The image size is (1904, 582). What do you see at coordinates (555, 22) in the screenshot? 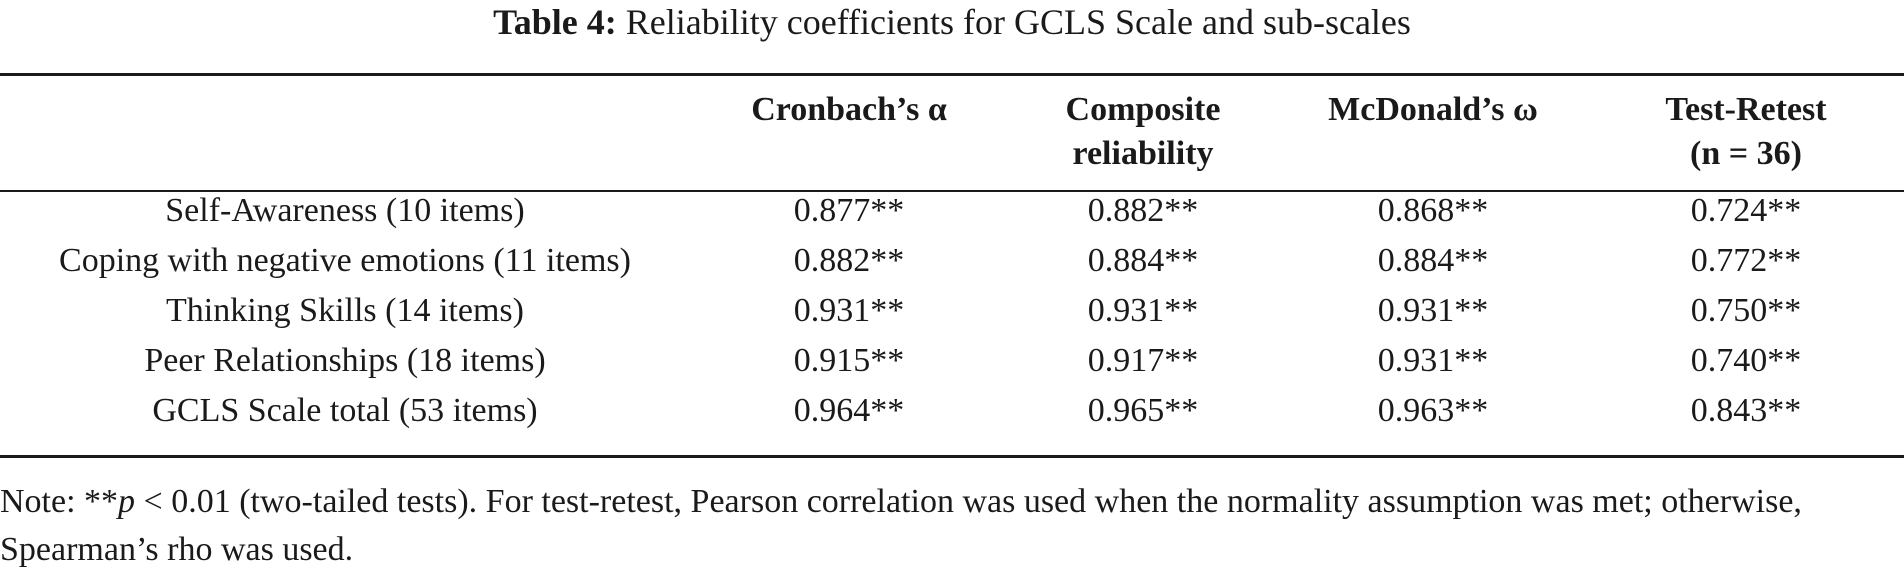
I see `caption-label: Table 4:` at bounding box center [555, 22].